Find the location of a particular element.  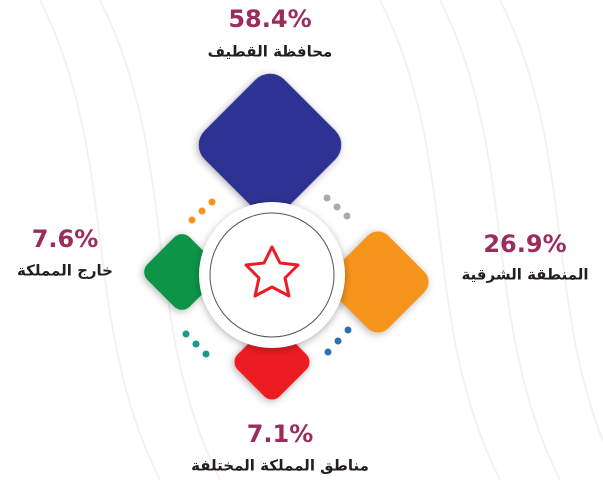

value-label: 26.9% is located at coordinates (524, 244).